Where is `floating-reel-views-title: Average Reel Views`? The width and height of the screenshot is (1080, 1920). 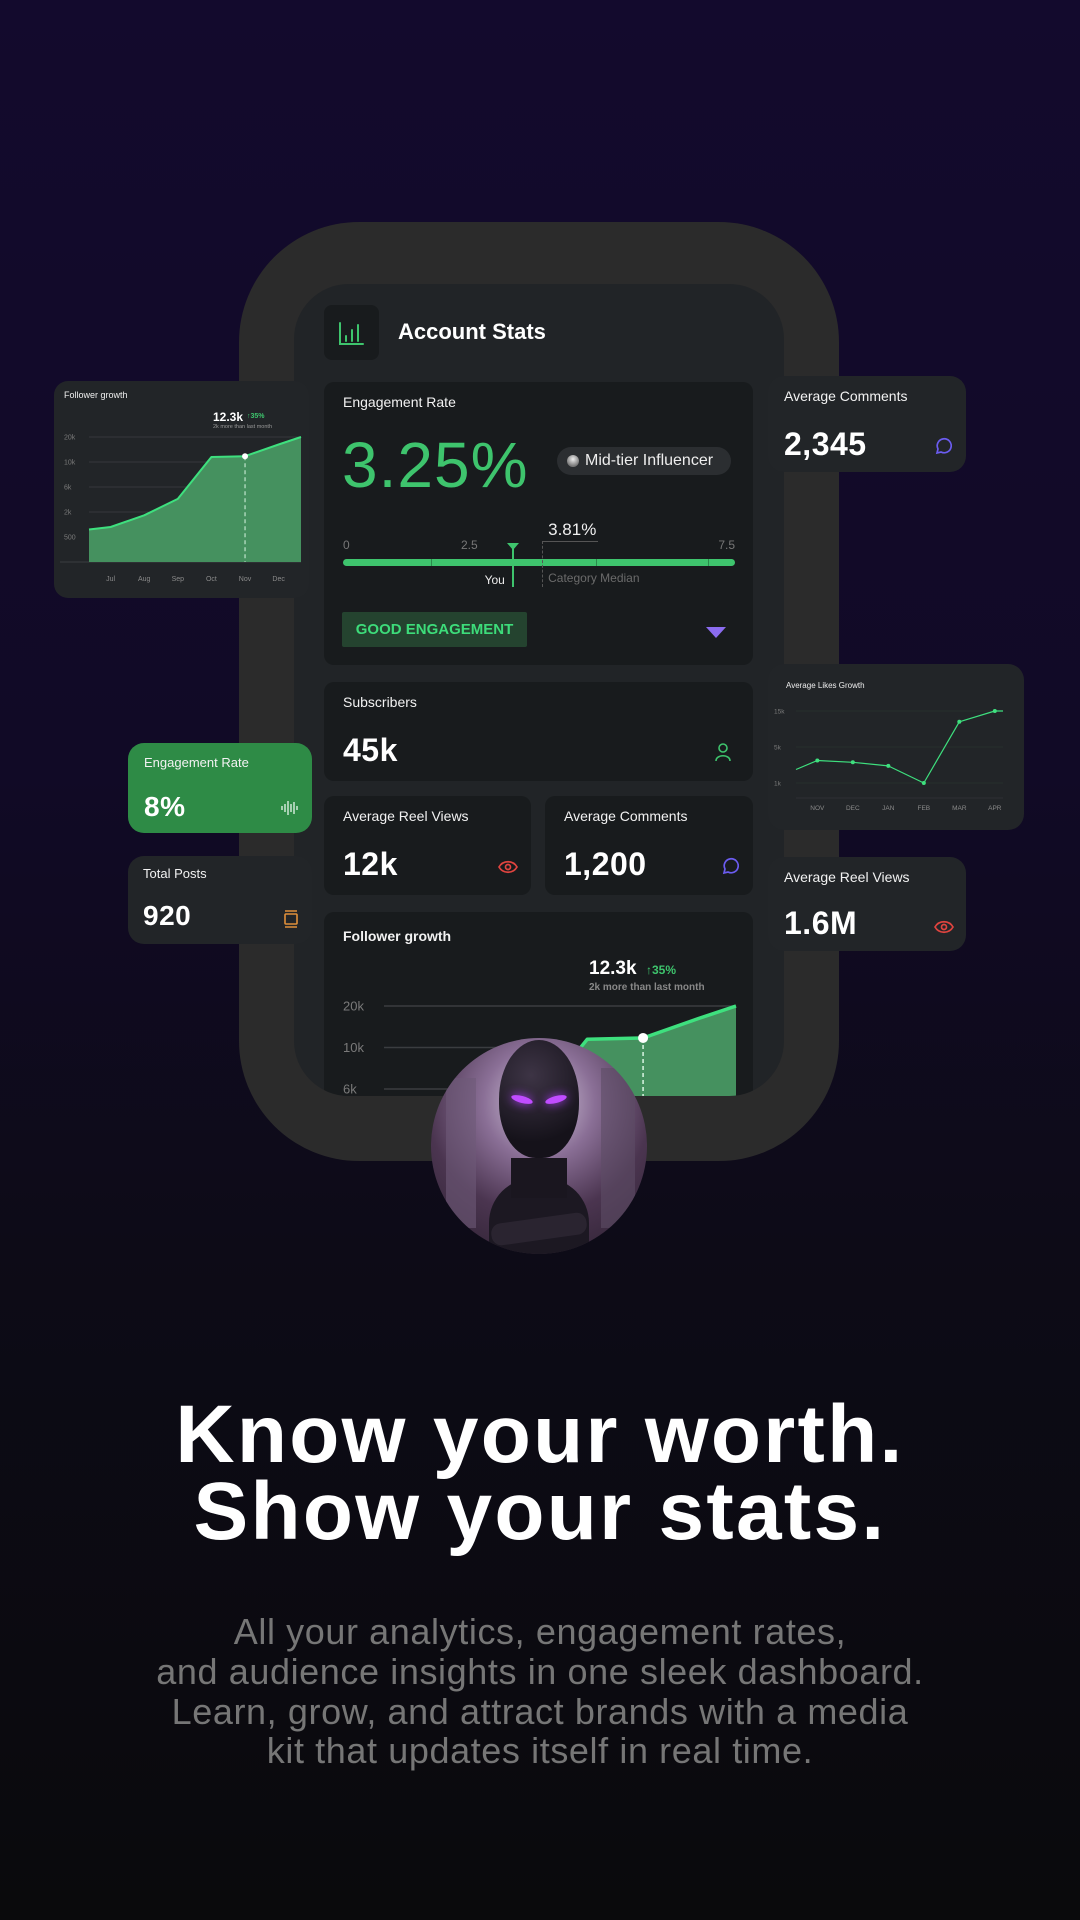 floating-reel-views-title: Average Reel Views is located at coordinates (847, 877).